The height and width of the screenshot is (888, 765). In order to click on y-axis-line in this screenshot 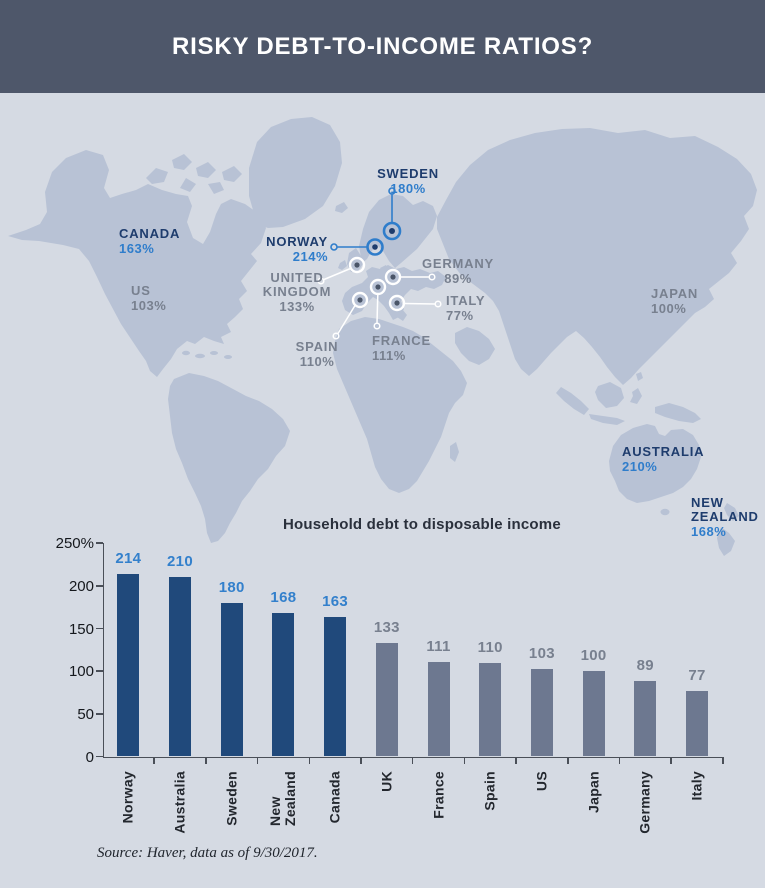, I will do `click(103, 650)`.